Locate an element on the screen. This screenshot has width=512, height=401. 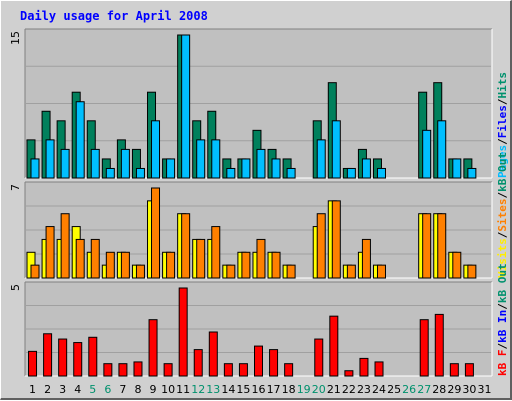
x-tick-label: 31 is located at coordinates (484, 389).